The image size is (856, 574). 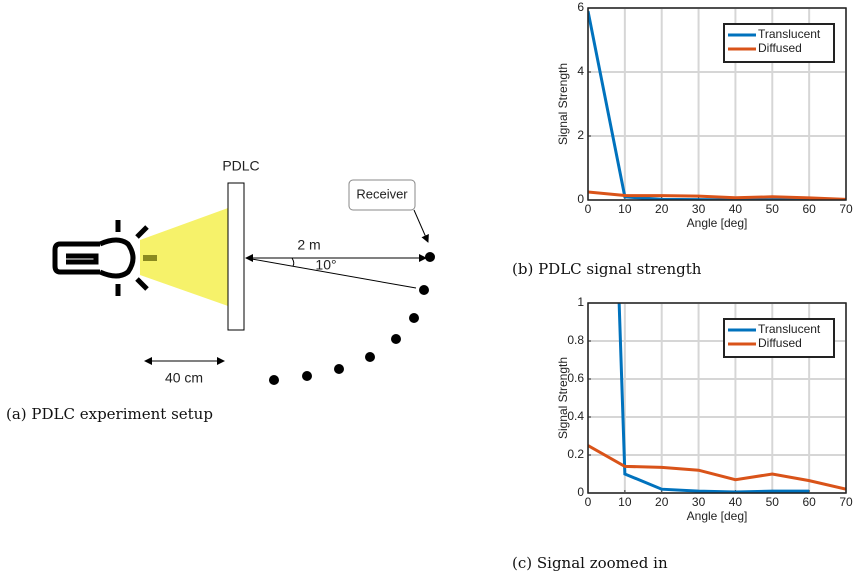 What do you see at coordinates (308, 245) in the screenshot?
I see `distance-label: 2 m` at bounding box center [308, 245].